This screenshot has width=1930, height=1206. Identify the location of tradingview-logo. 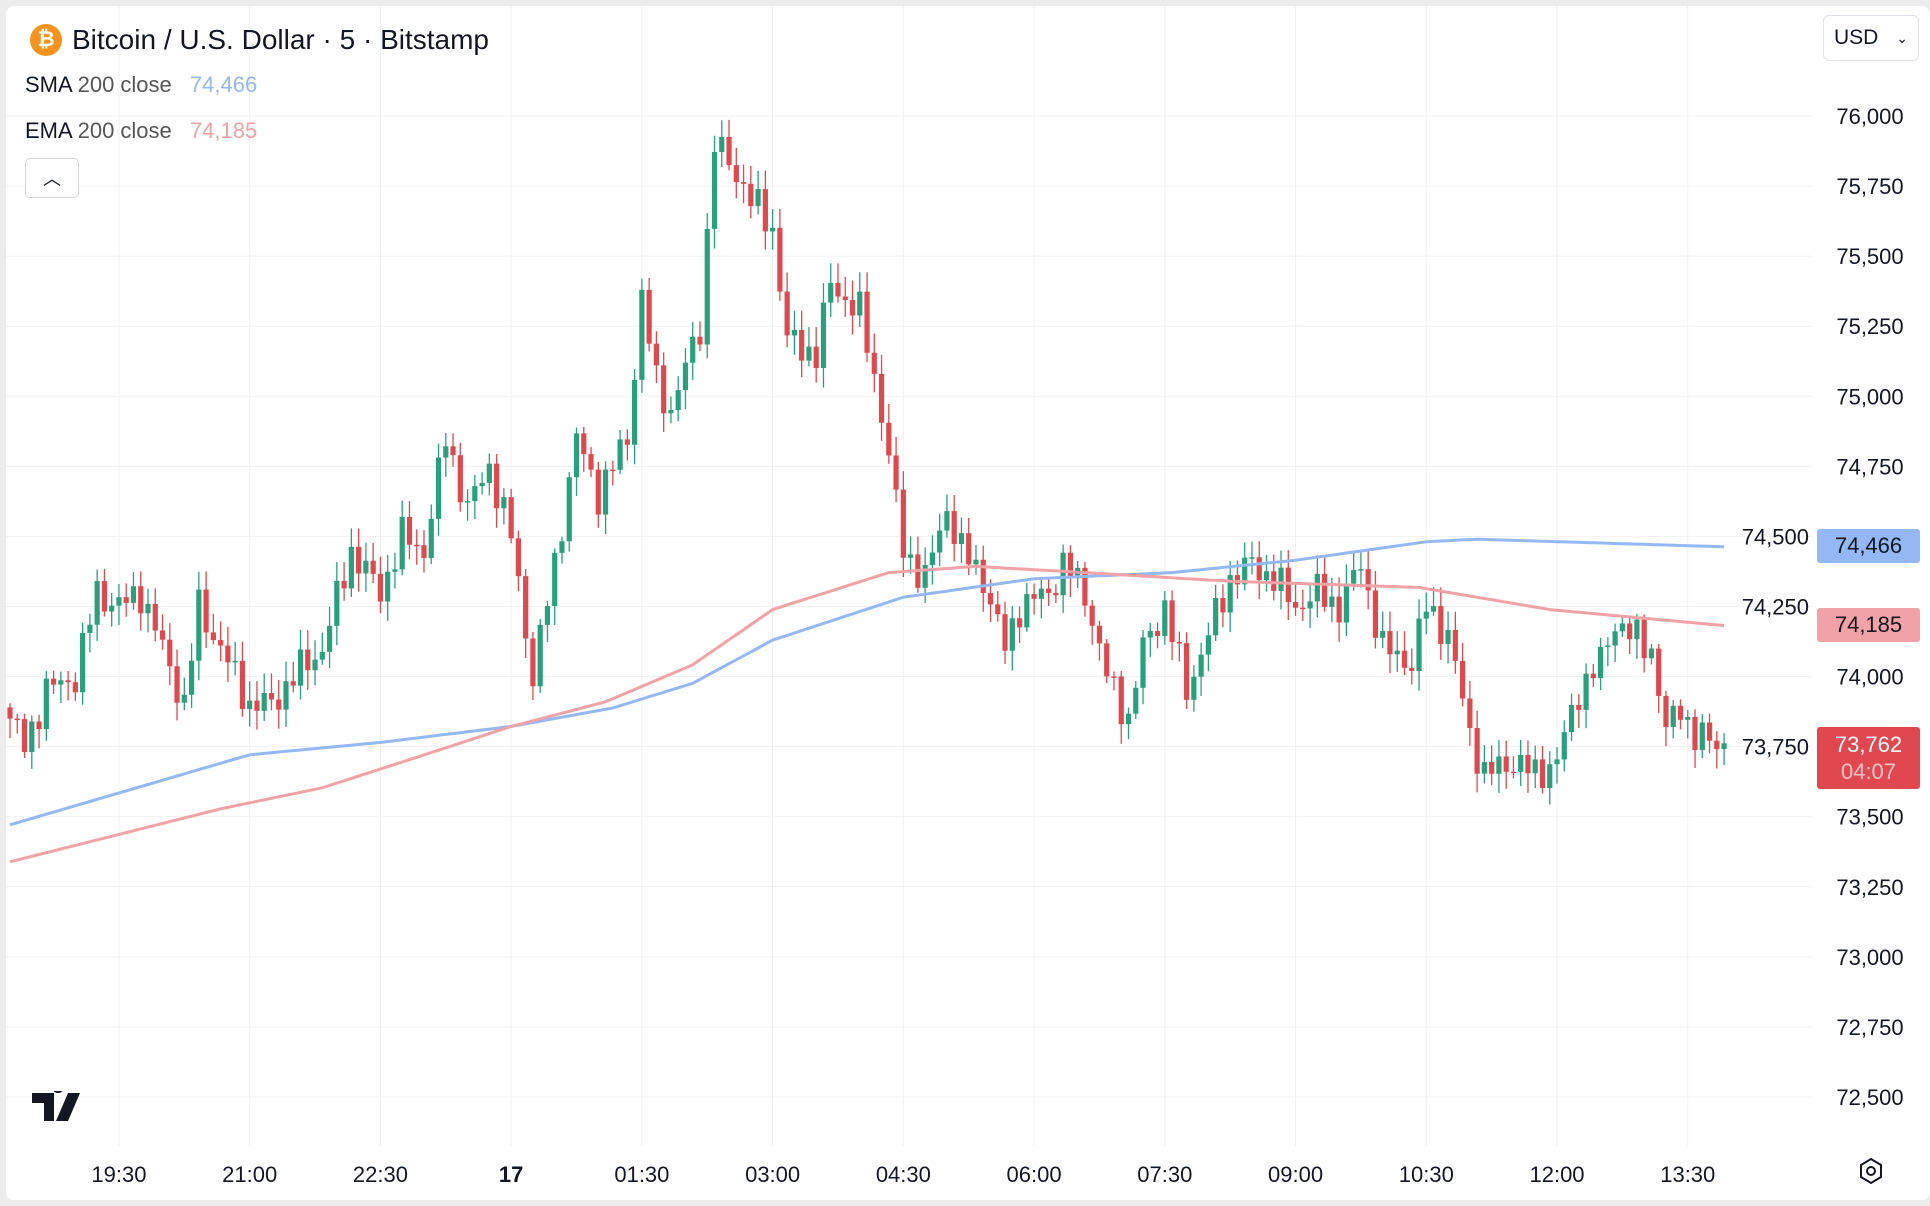
(62, 1107).